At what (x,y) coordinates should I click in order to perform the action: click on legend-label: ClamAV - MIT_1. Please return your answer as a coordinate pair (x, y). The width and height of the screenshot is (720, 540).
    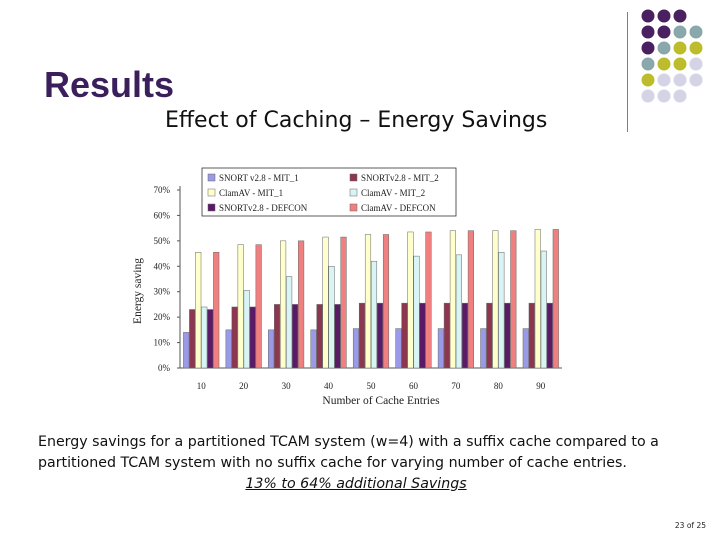
    Looking at the image, I should click on (251, 193).